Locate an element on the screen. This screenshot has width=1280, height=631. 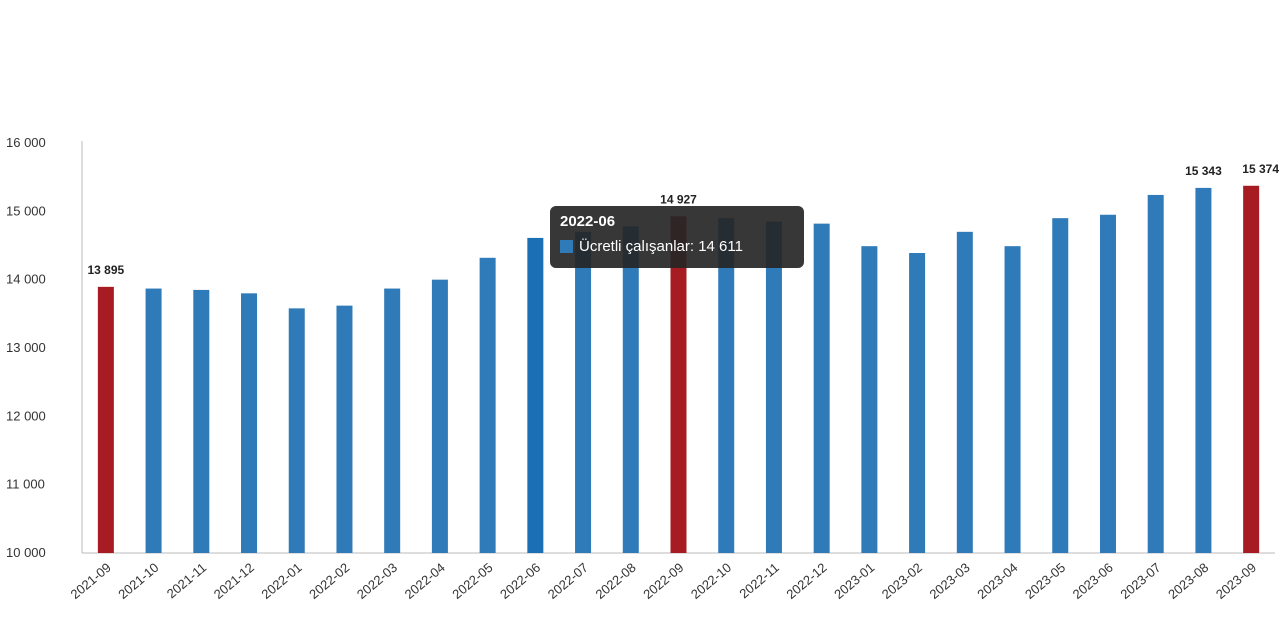
data-label: 15 374 is located at coordinates (1260, 169).